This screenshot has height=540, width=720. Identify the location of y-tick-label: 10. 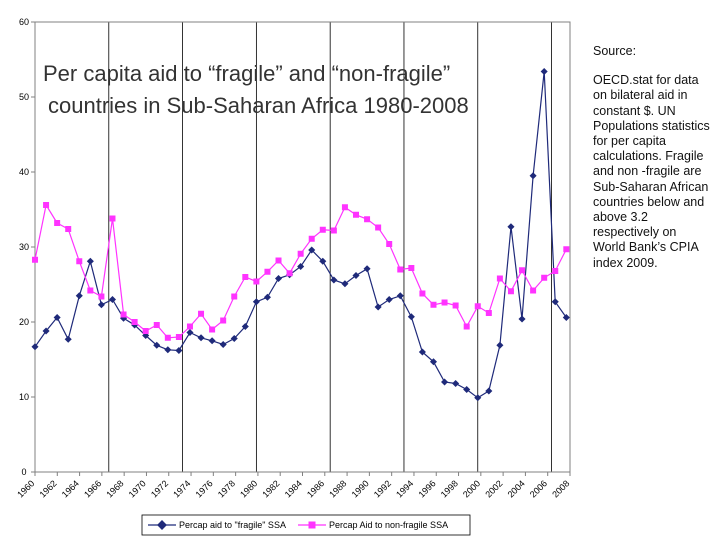
(24, 397).